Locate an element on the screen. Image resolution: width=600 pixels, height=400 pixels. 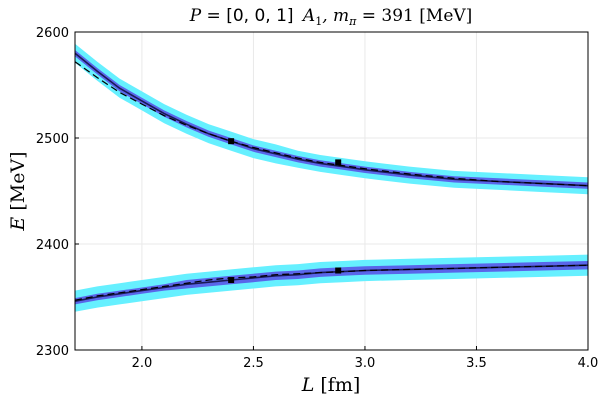
x-axis-unit: [fm] is located at coordinates (340, 385).